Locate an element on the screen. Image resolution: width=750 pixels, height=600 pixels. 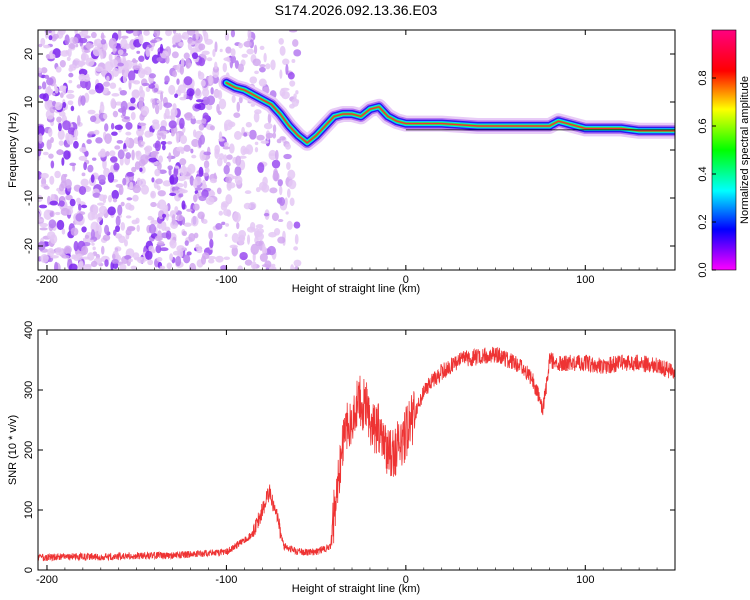
colorbar-frame is located at coordinates (724, 150).